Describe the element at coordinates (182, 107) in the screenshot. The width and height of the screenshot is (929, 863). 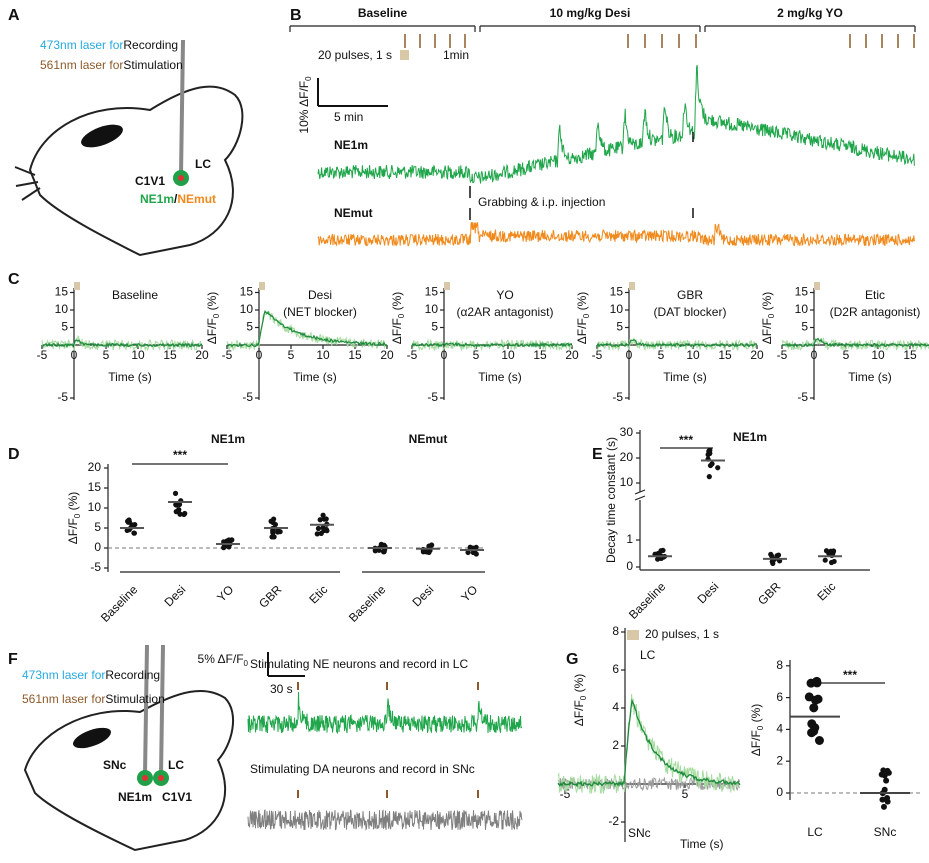
I see `optic-fiber` at that location.